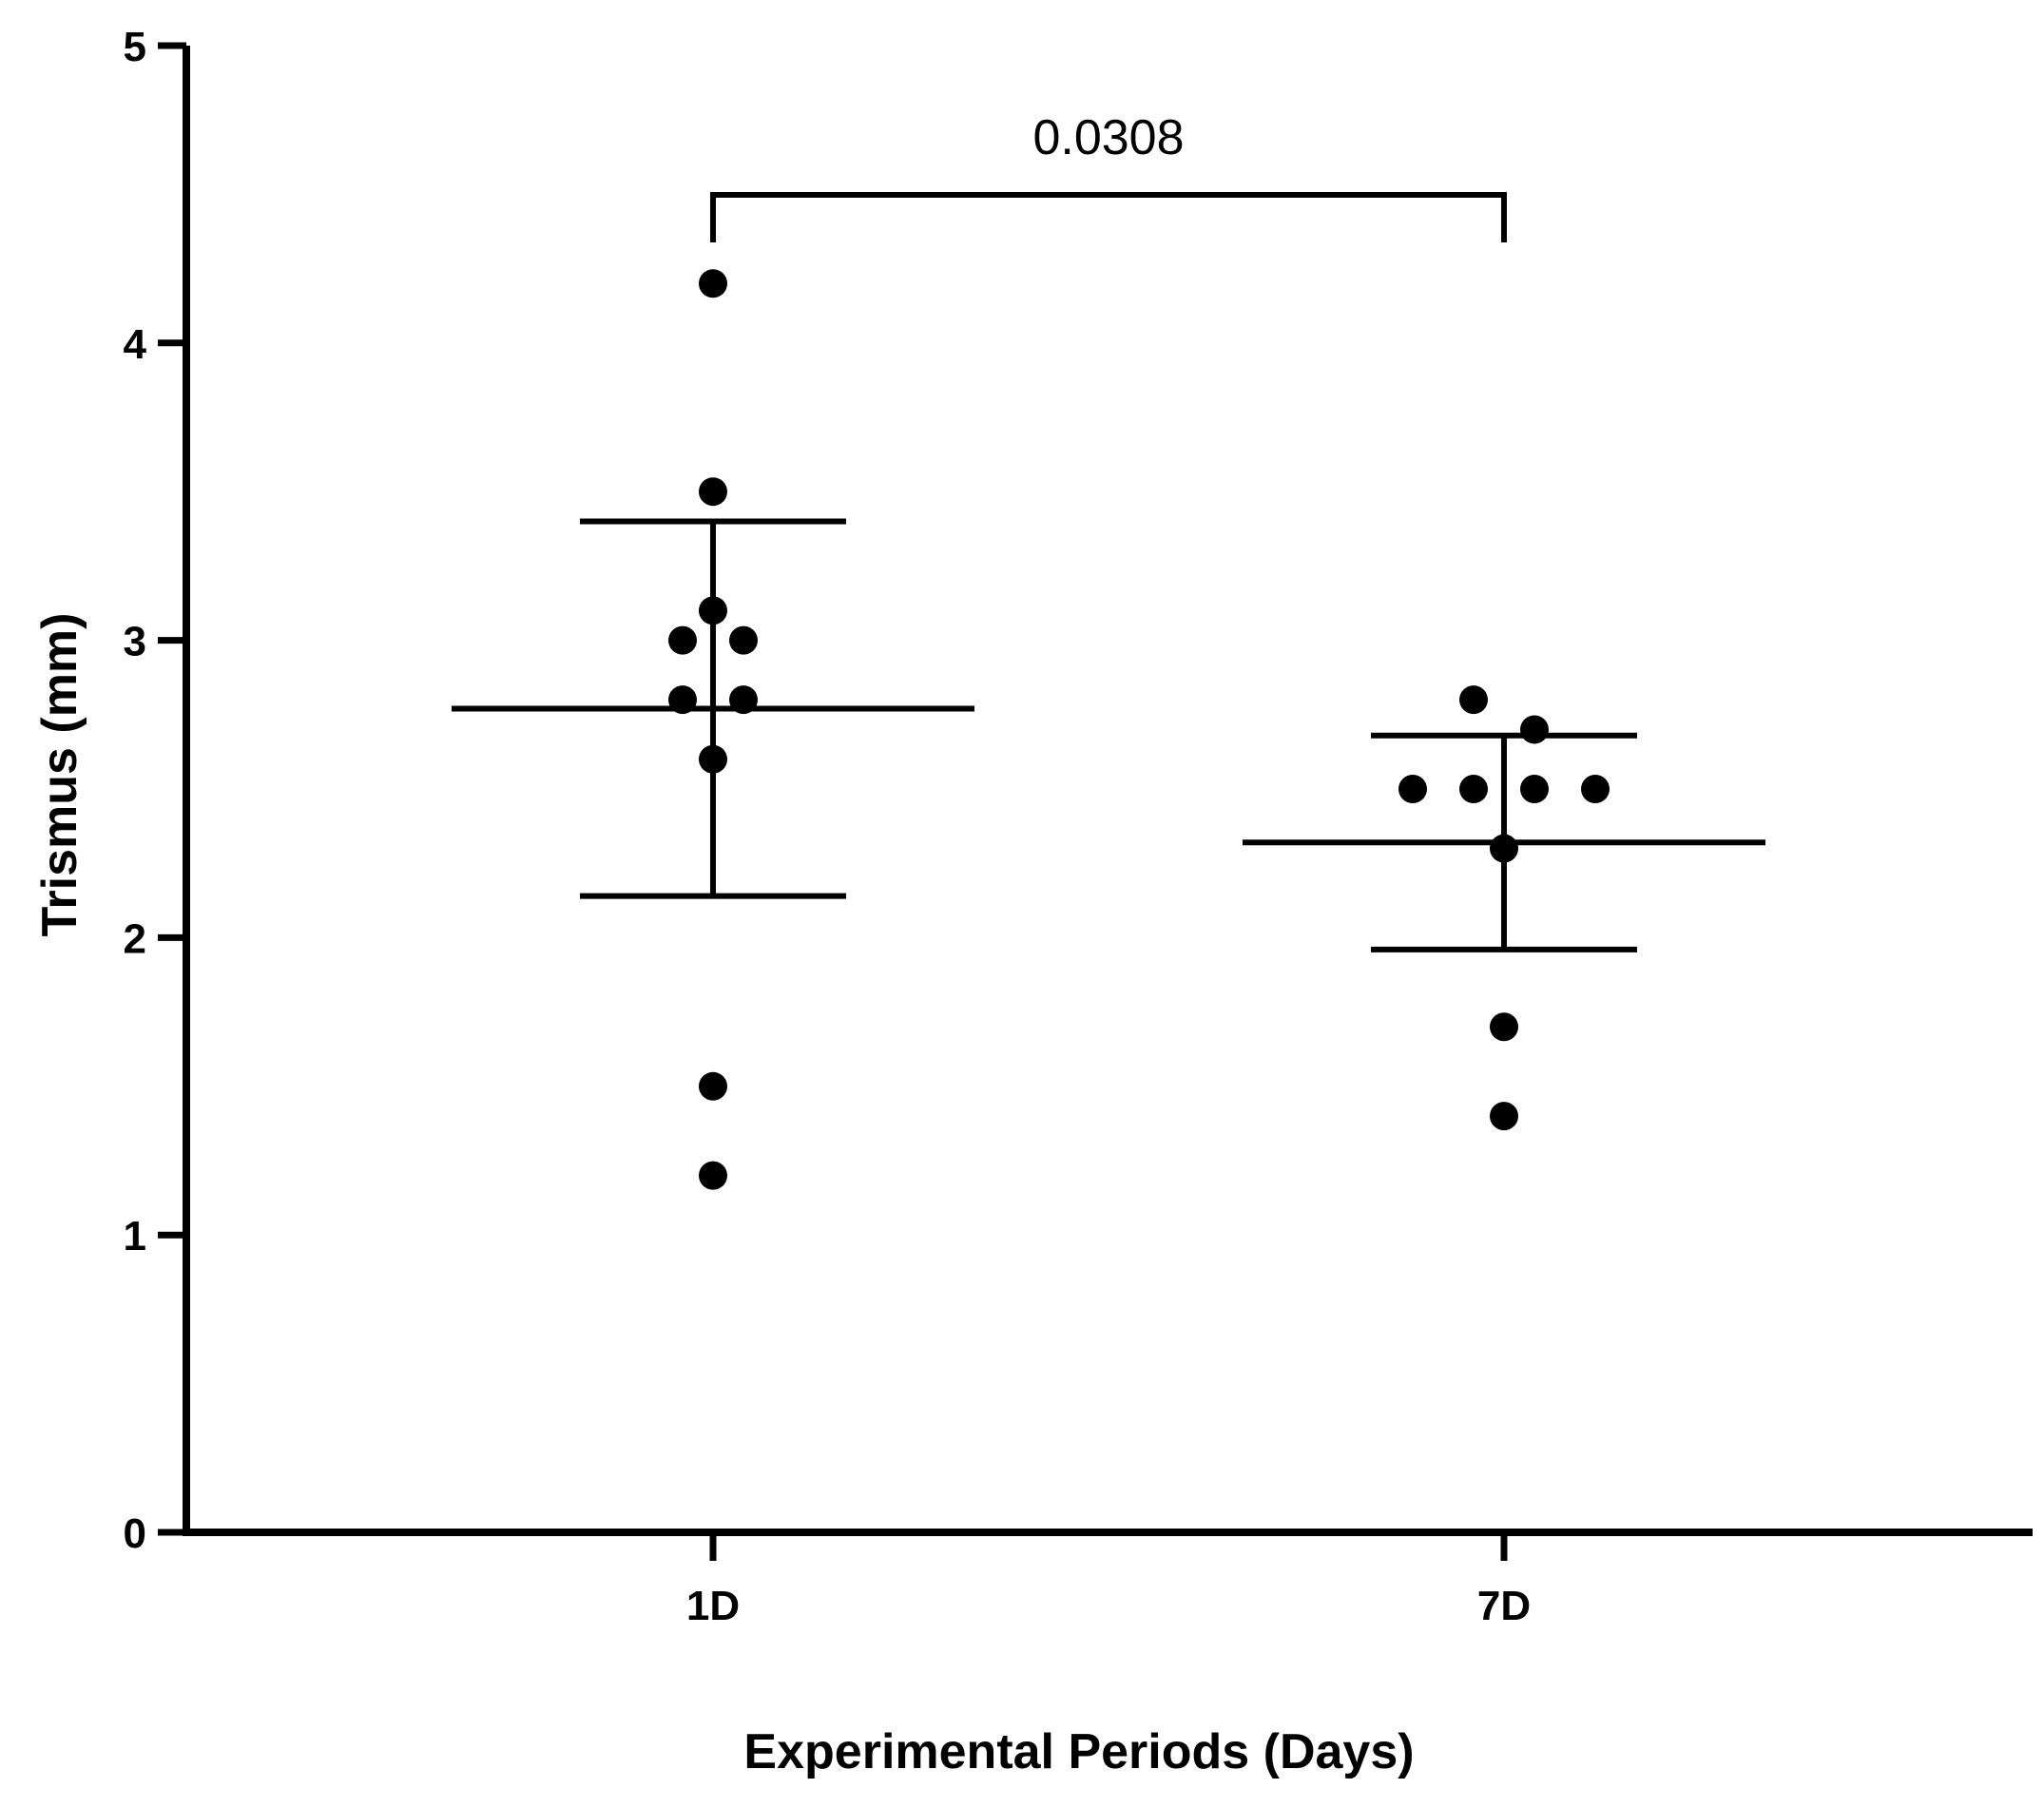 The width and height of the screenshot is (2044, 1808). Describe the element at coordinates (135, 47) in the screenshot. I see `y-tick-label-5: 5` at that location.